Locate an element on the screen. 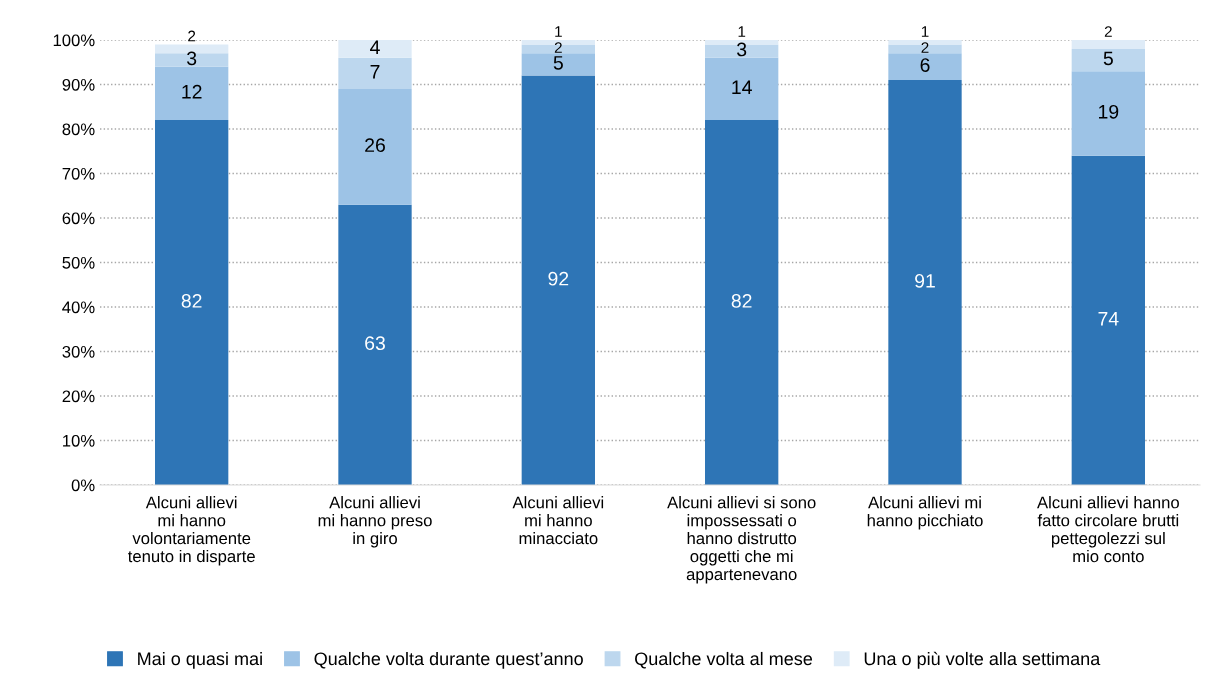 The image size is (1208, 685). y-tick-label: 0% is located at coordinates (83, 485).